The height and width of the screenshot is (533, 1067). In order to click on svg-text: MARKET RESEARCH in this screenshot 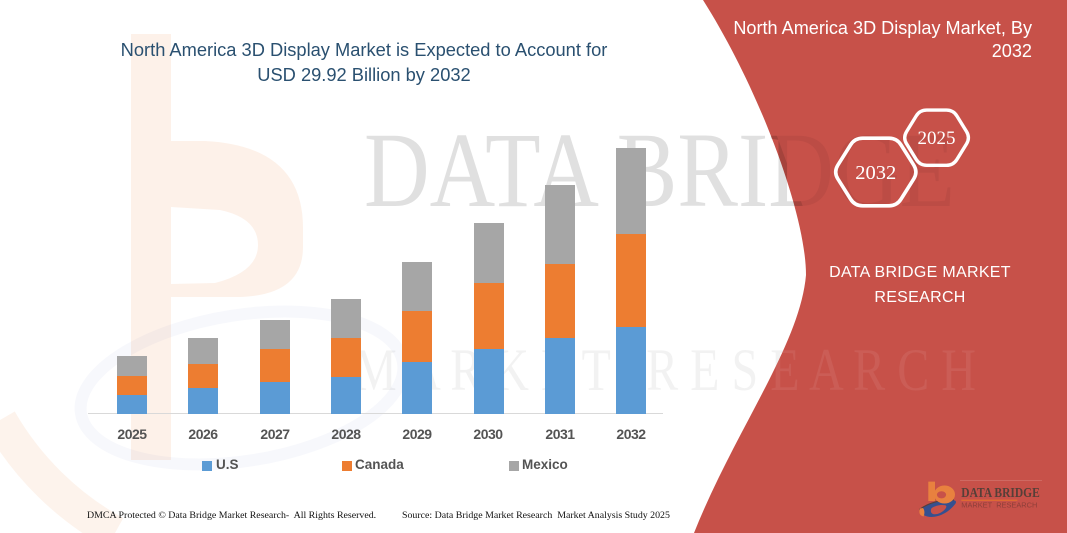, I will do `click(999, 506)`.